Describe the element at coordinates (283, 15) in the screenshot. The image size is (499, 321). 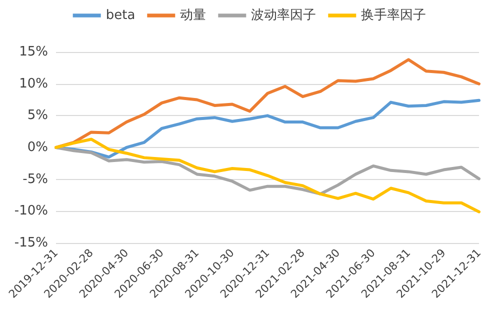
I see `legend-label: 波动率因子` at that location.